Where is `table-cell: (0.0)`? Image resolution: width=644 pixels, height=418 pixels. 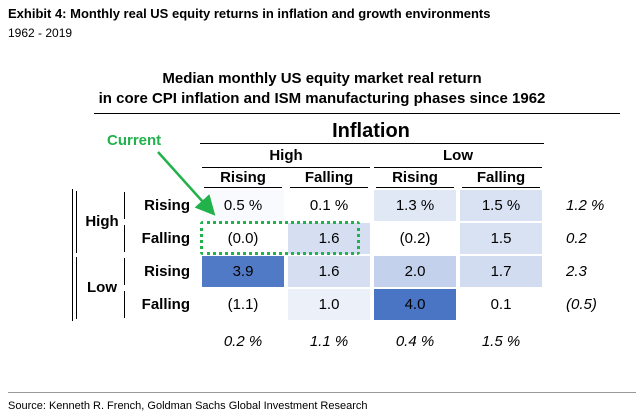
table-cell: (0.0) is located at coordinates (243, 238).